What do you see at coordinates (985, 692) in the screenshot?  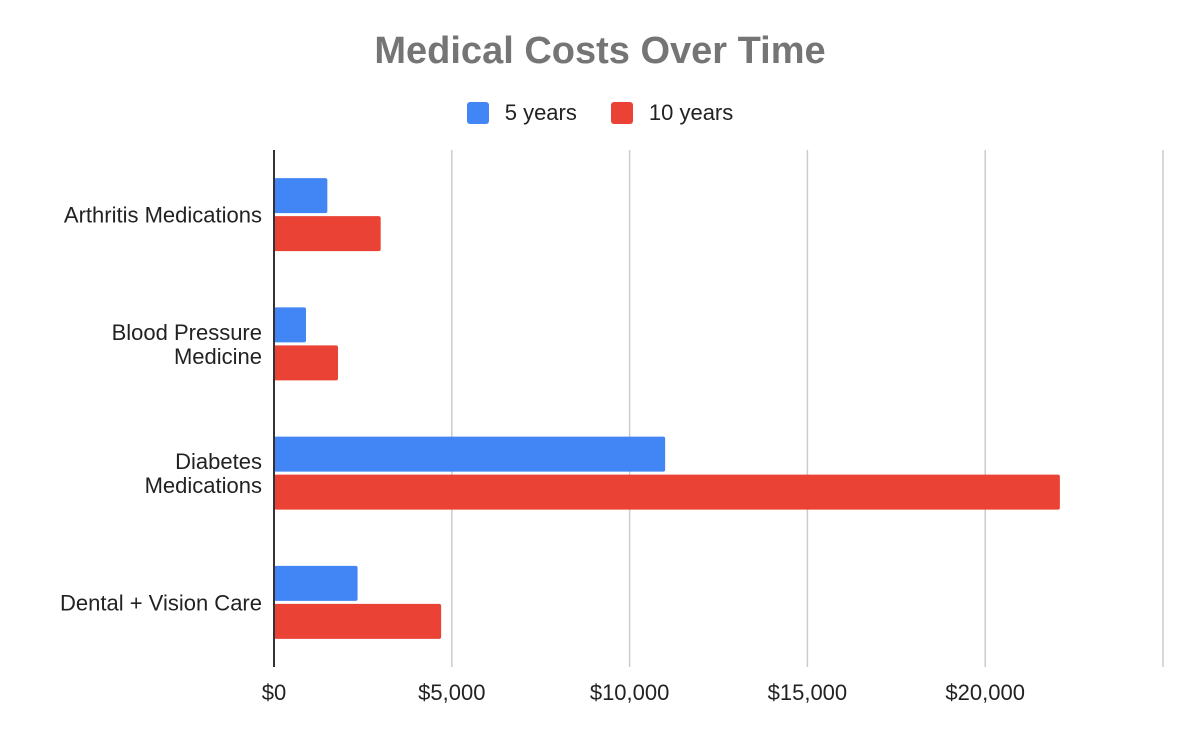 I see `x-tick-label-4: $20,000` at bounding box center [985, 692].